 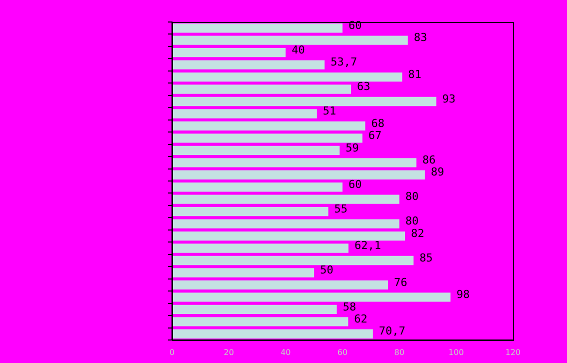 I want to click on data-label: 85, so click(x=426, y=257).